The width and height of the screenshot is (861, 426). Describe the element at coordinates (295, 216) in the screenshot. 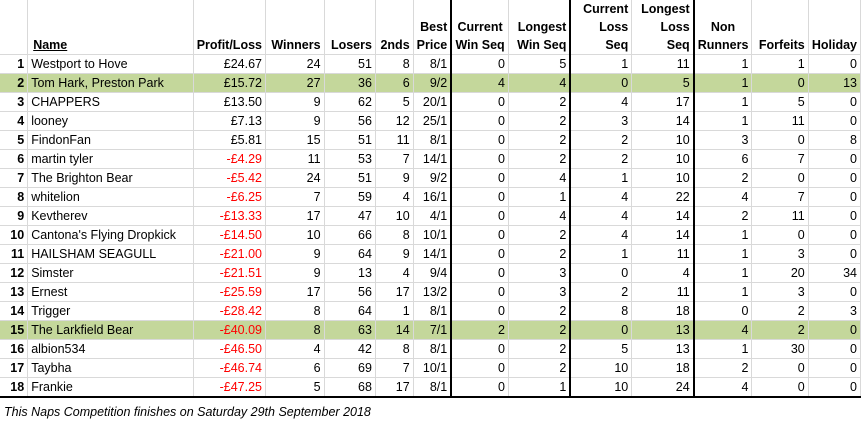

I see `winners-cell: 17` at that location.